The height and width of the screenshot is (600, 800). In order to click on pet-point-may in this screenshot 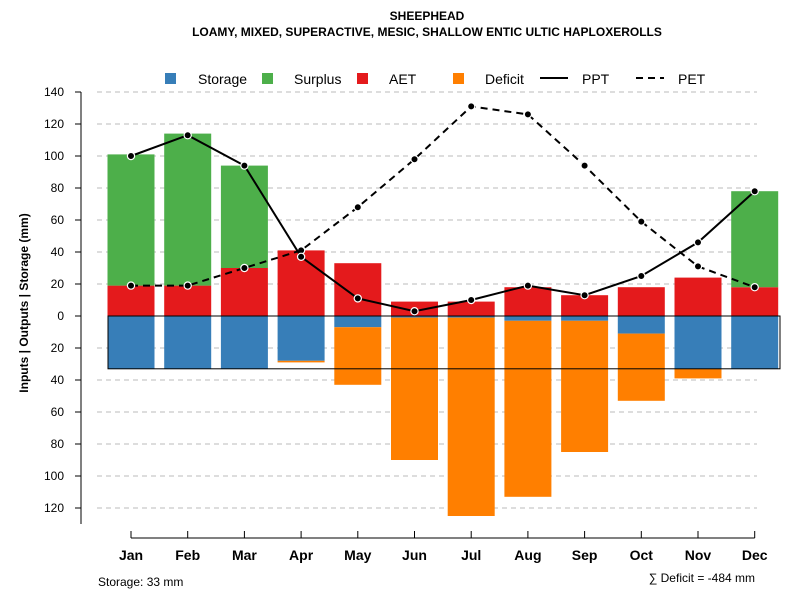, I will do `click(357, 207)`.